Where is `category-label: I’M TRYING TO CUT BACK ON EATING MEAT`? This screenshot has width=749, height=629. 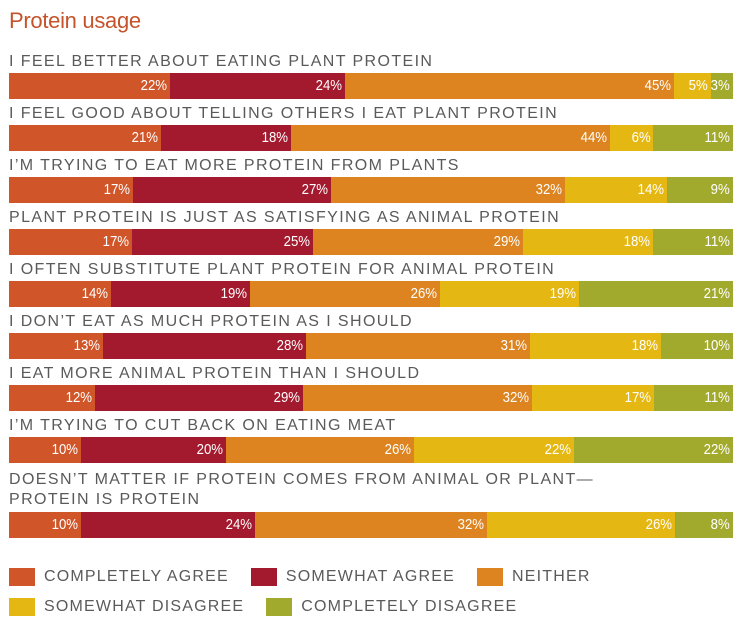 category-label: I’M TRYING TO CUT BACK ON EATING MEAT is located at coordinates (203, 425).